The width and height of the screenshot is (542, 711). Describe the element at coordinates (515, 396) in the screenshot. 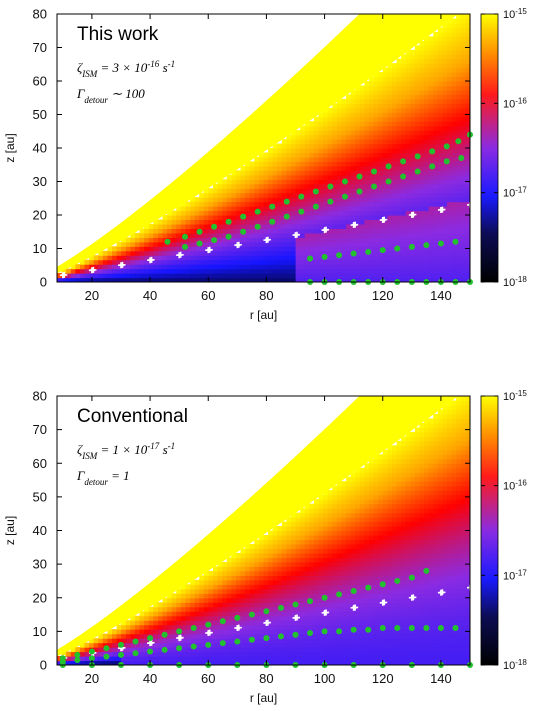

I see `colorbar-tick-label: 10-15` at that location.